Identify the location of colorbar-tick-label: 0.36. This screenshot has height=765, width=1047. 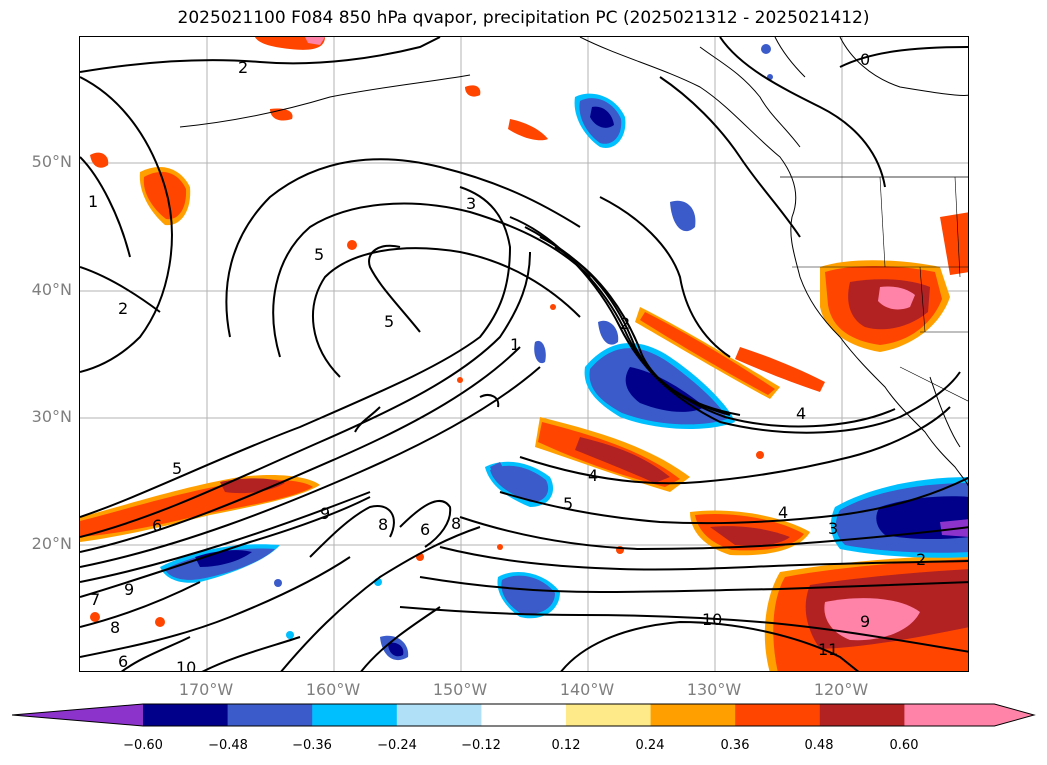
(735, 745).